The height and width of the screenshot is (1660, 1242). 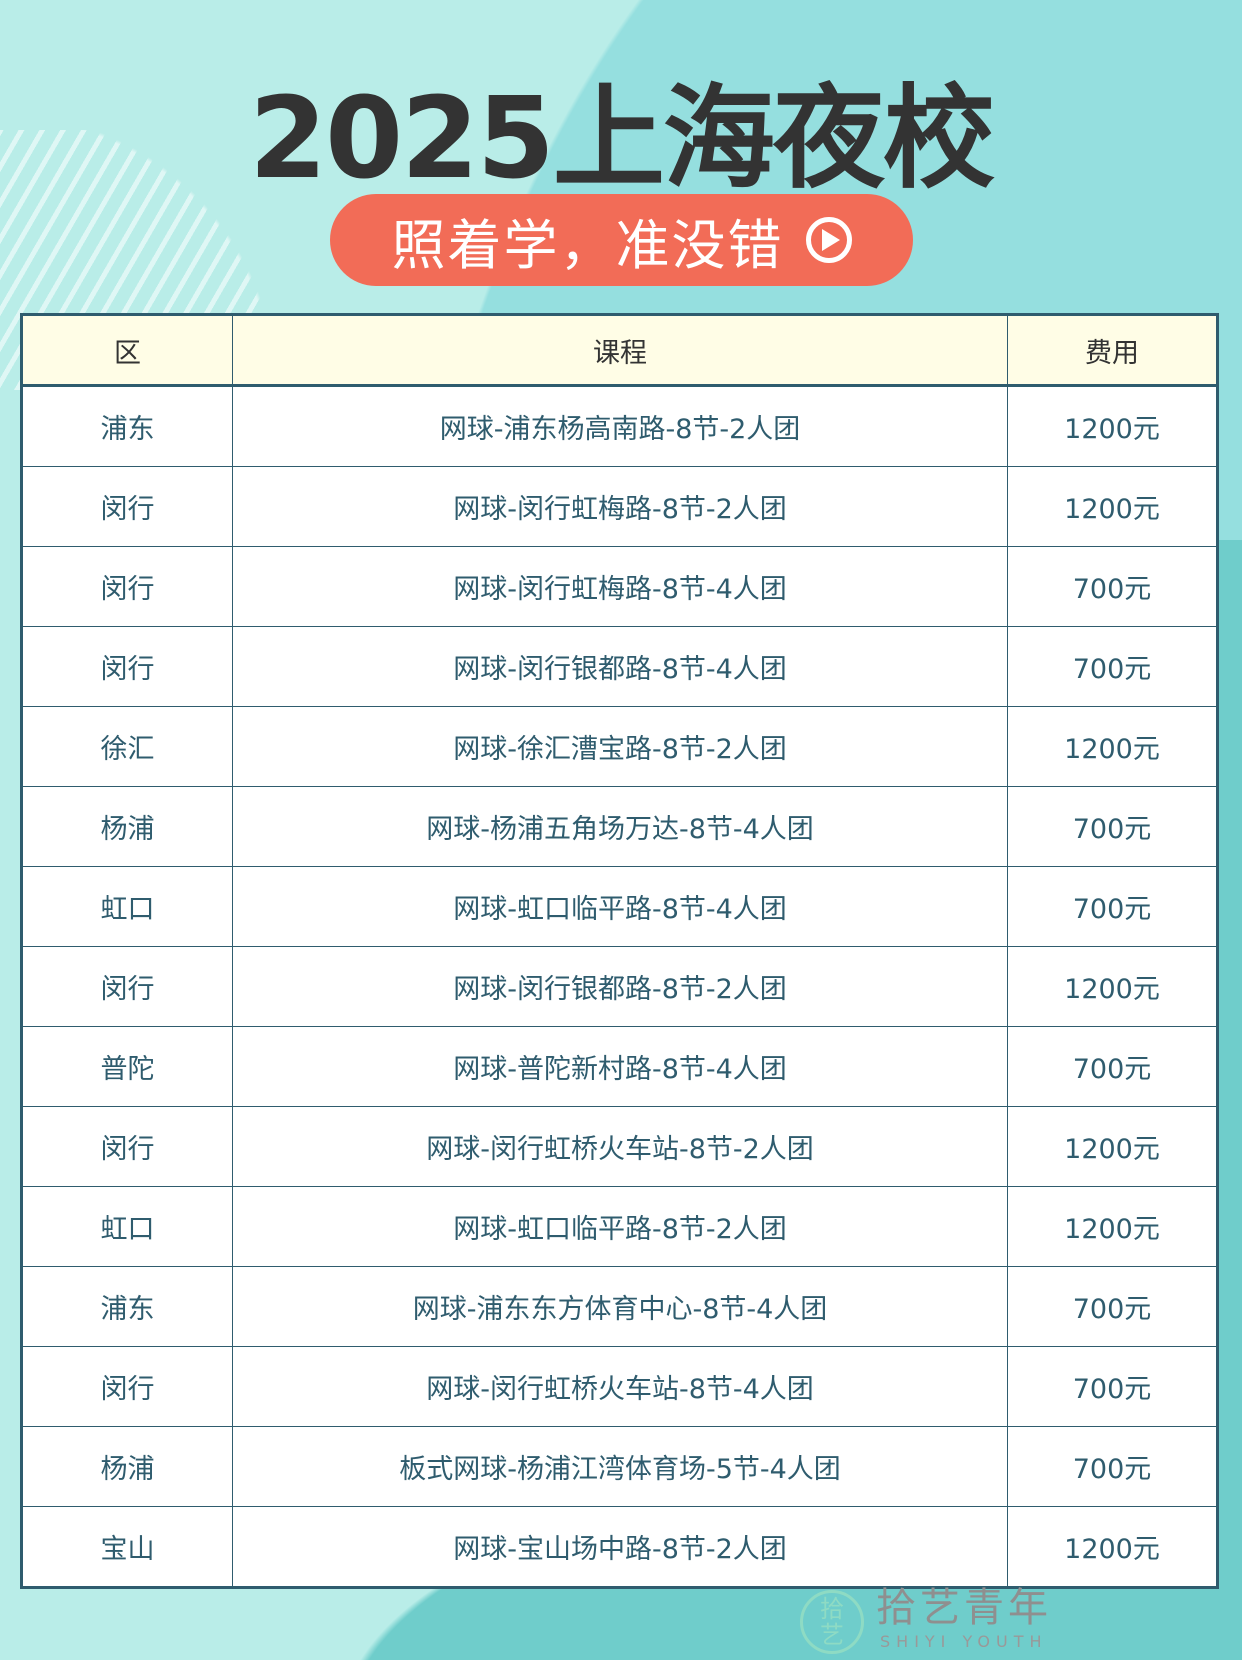 I want to click on course-cell: 网球-闵行虹桥火车站-8节-2人团, so click(x=620, y=1146).